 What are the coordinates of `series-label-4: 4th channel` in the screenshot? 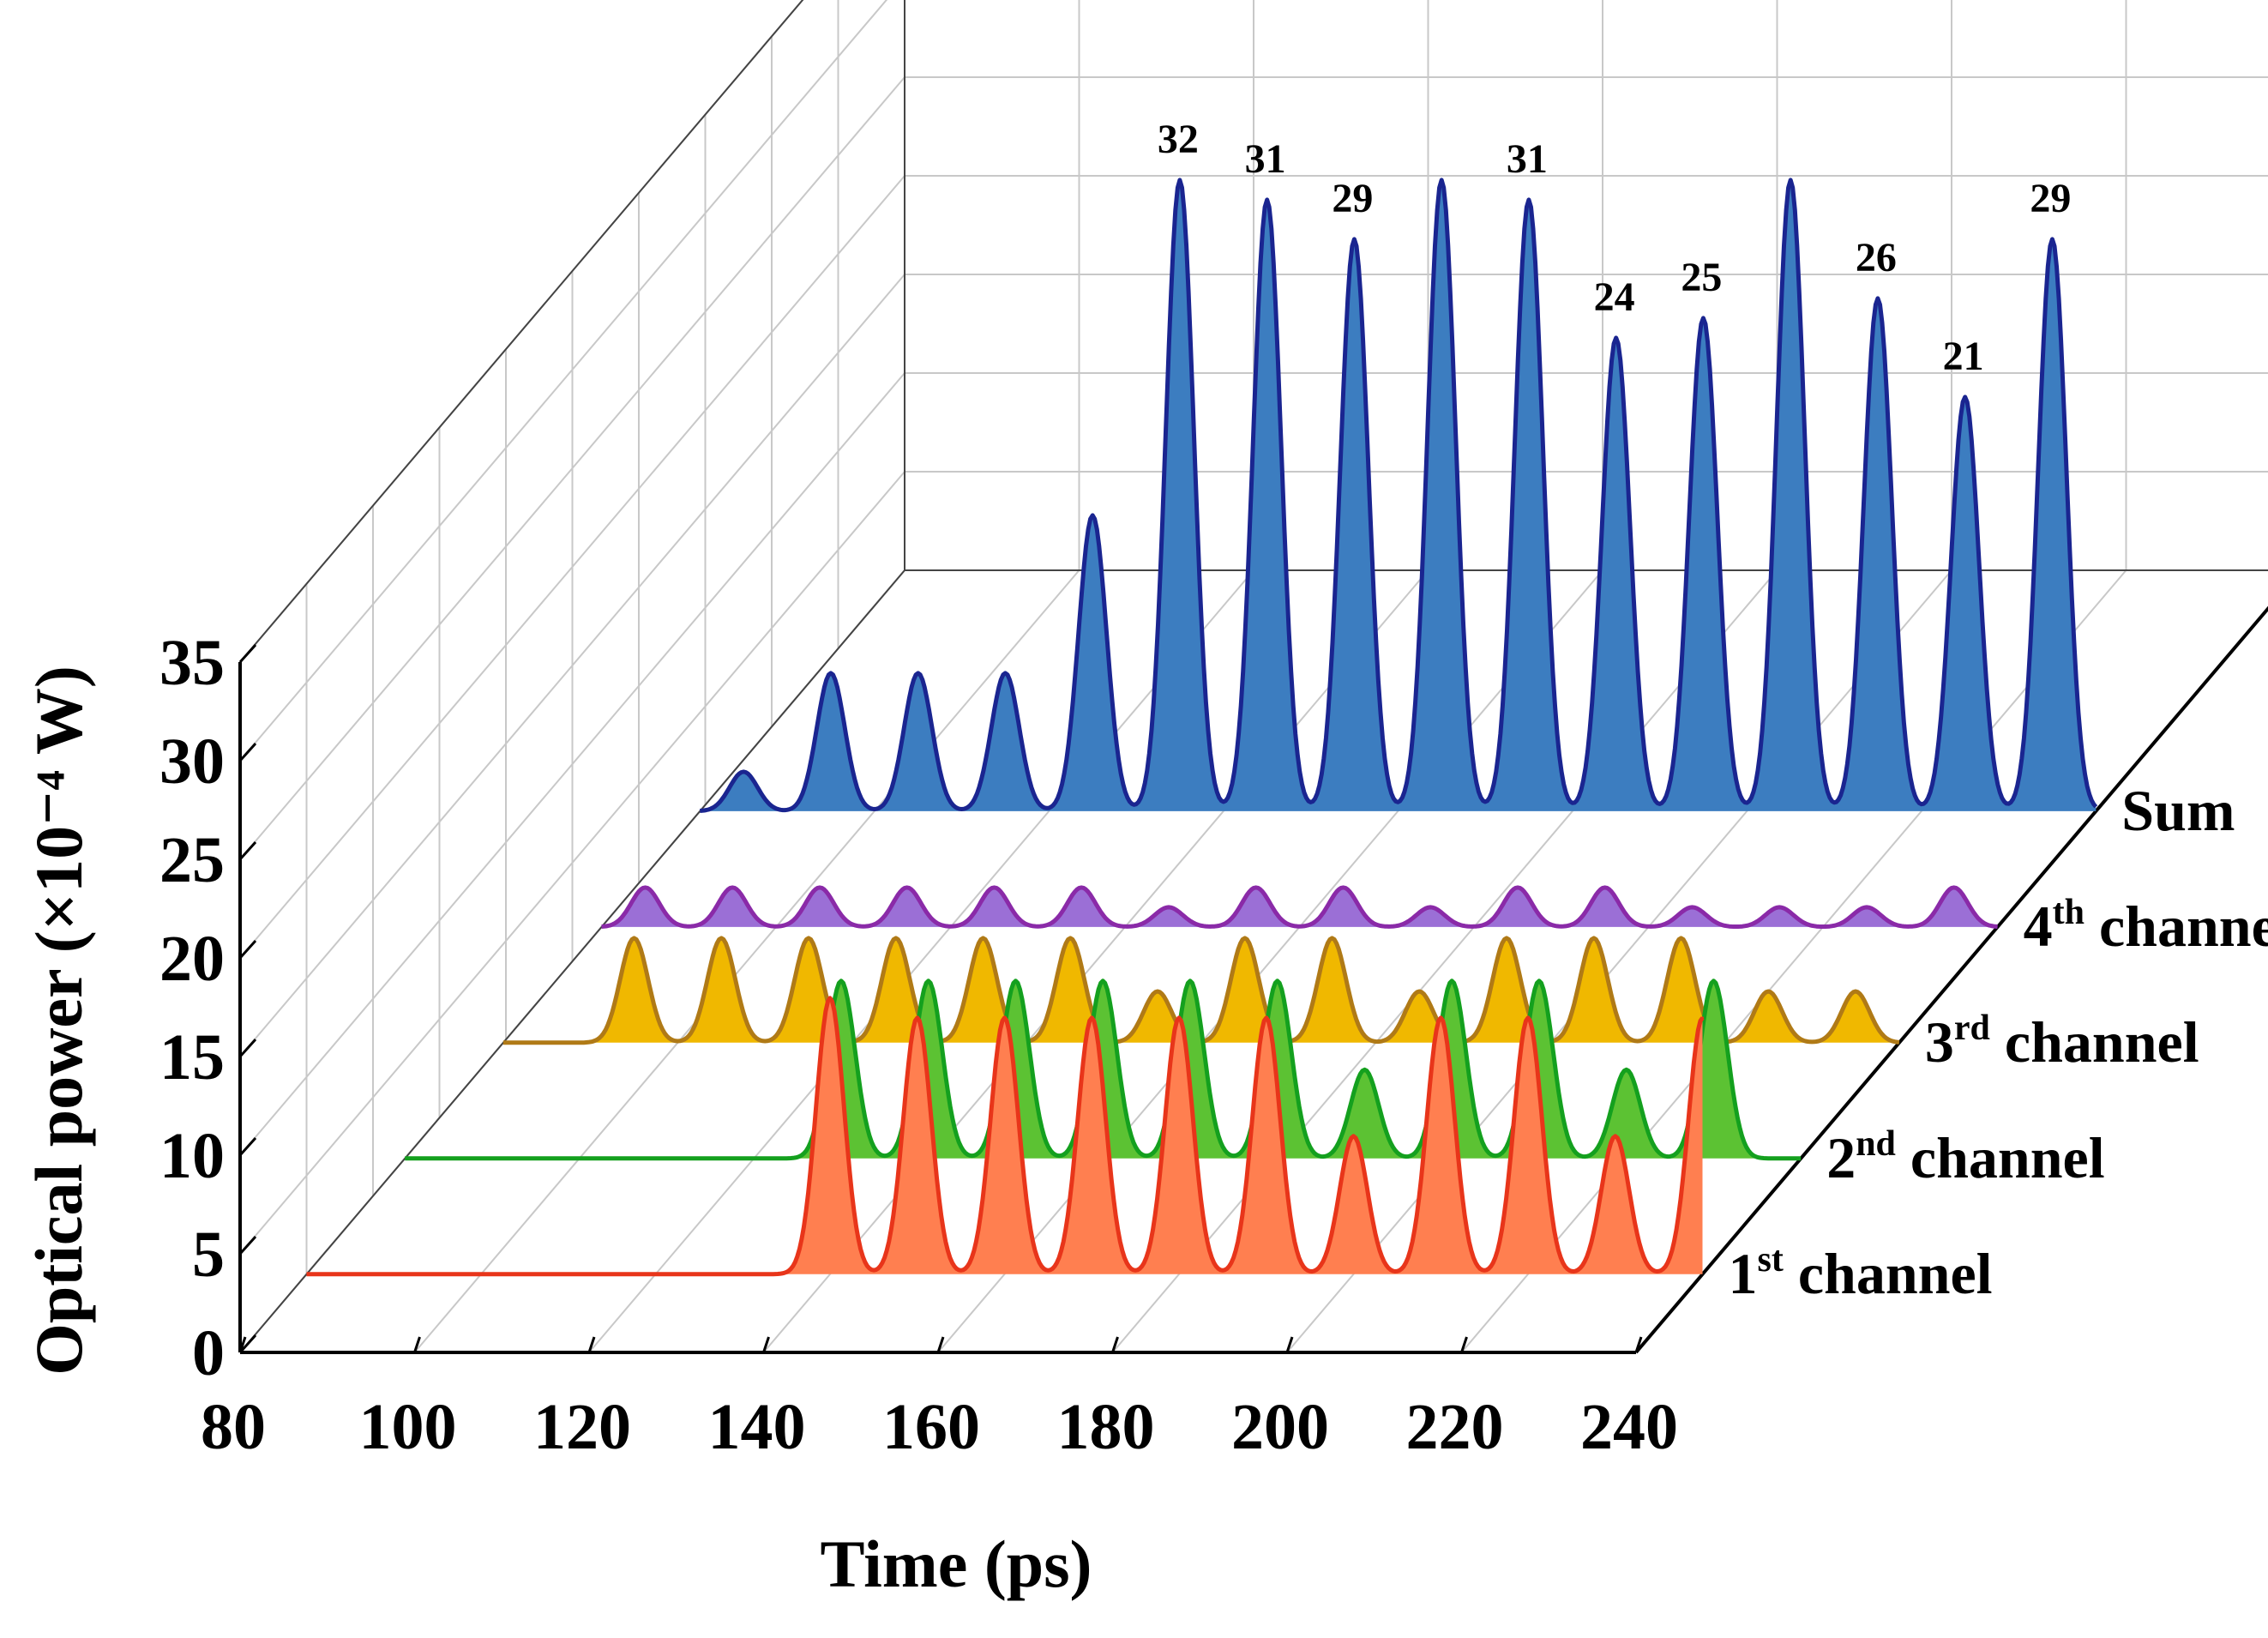 It's located at (2146, 926).